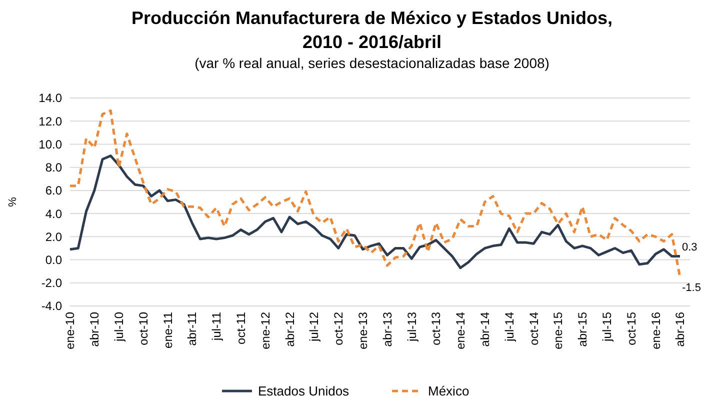  I want to click on x-tick-label: ene-10, so click(70, 331).